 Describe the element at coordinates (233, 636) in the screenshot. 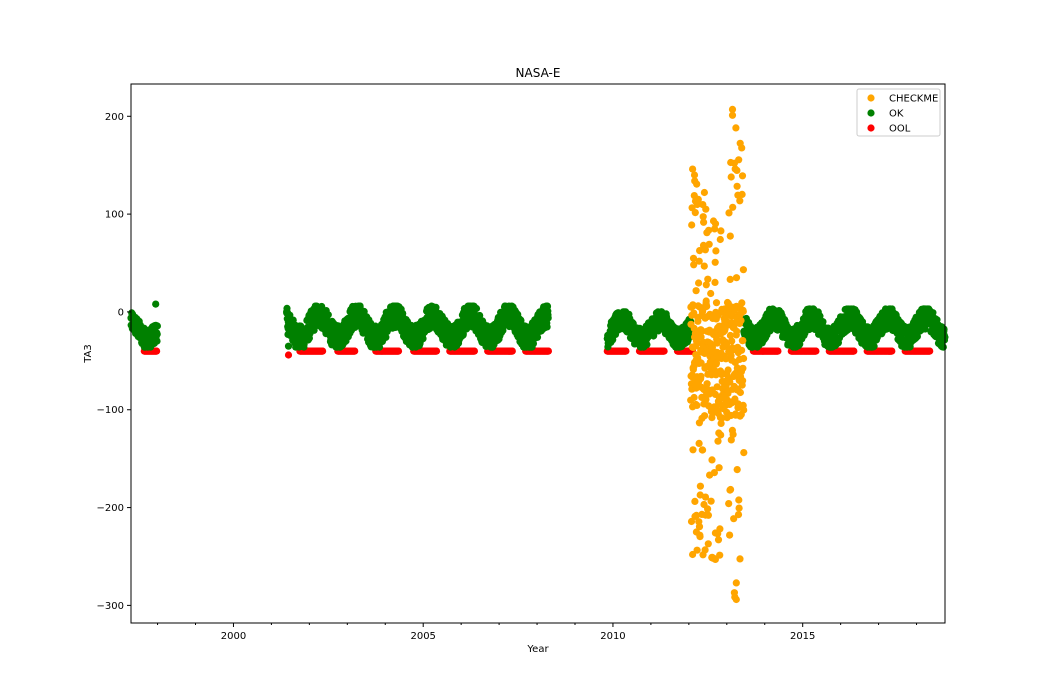

I see `x-tick-label: 2000` at that location.